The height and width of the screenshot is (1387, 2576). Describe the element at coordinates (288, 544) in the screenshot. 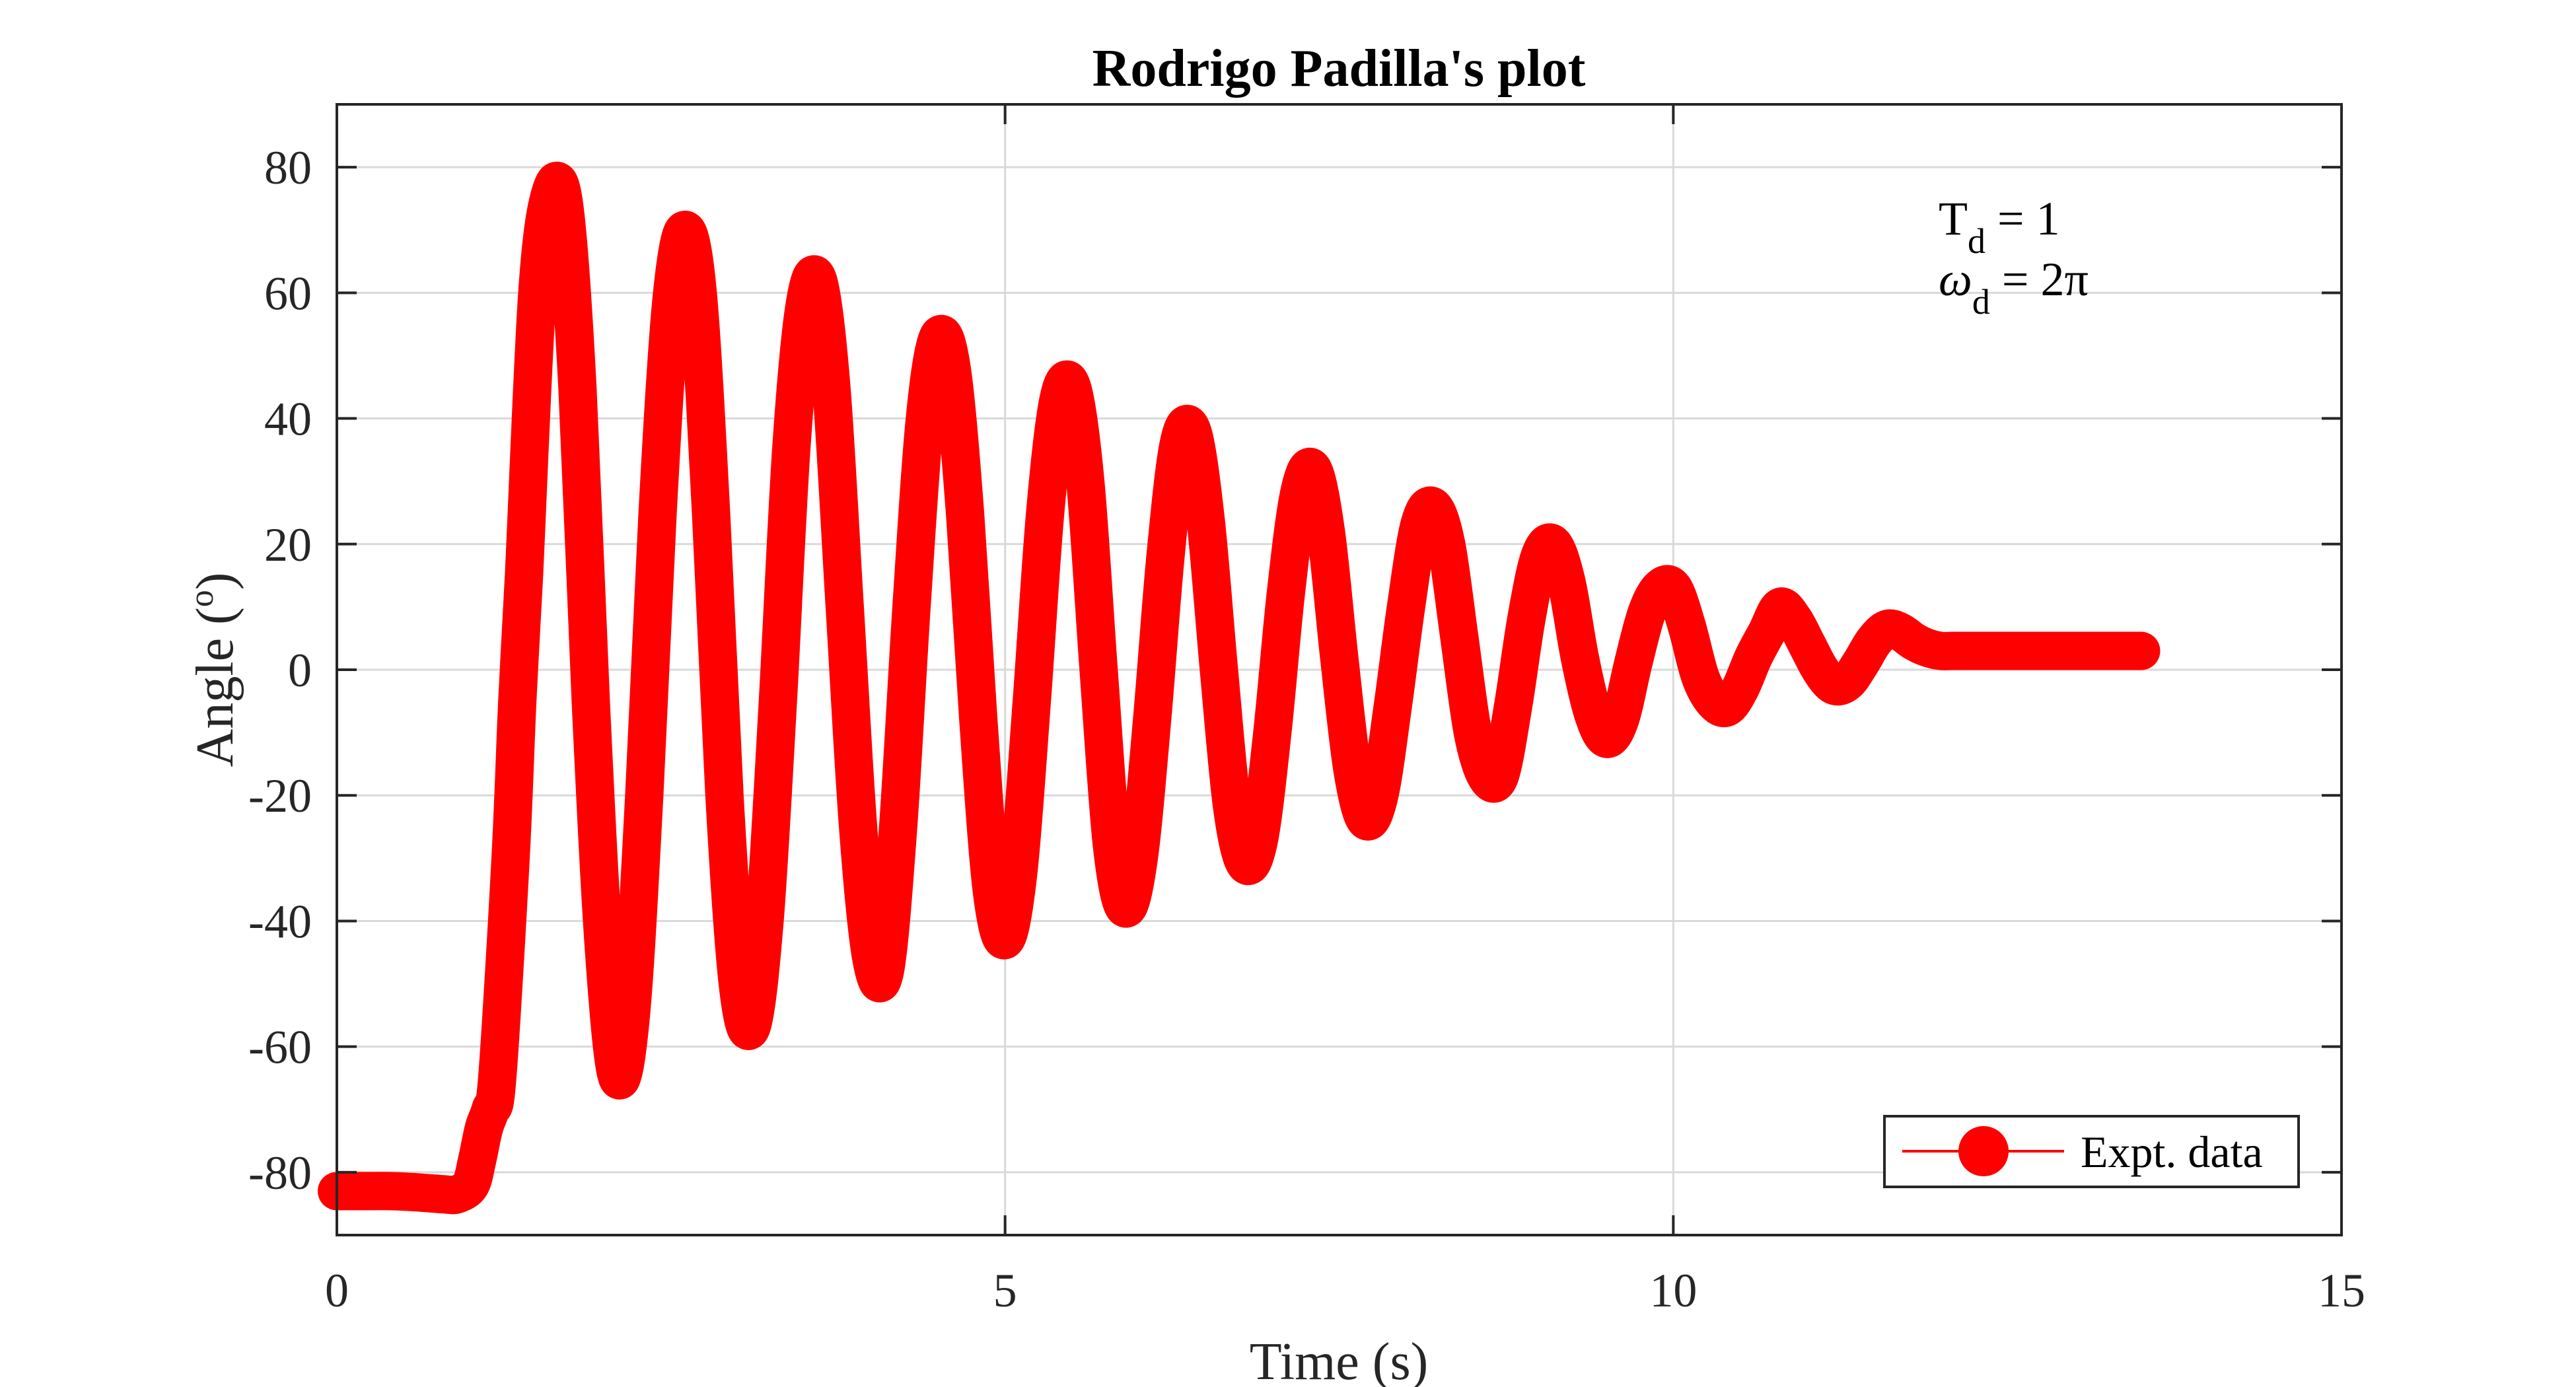

I see `y-tick-label: 20` at that location.